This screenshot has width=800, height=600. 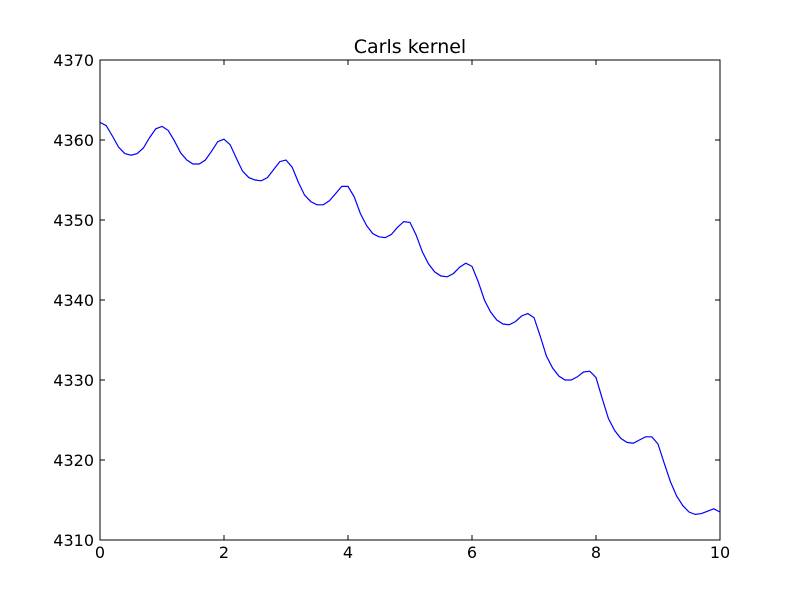 I want to click on x-tick-label: 0, so click(x=100, y=552).